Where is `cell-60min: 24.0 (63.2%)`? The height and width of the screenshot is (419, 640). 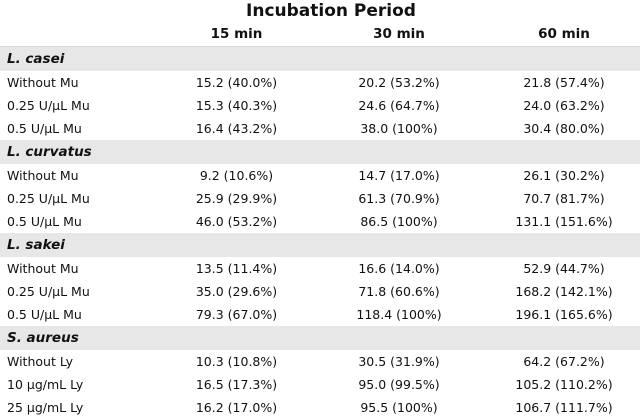
cell-60min: 24.0 (63.2%) is located at coordinates (564, 105).